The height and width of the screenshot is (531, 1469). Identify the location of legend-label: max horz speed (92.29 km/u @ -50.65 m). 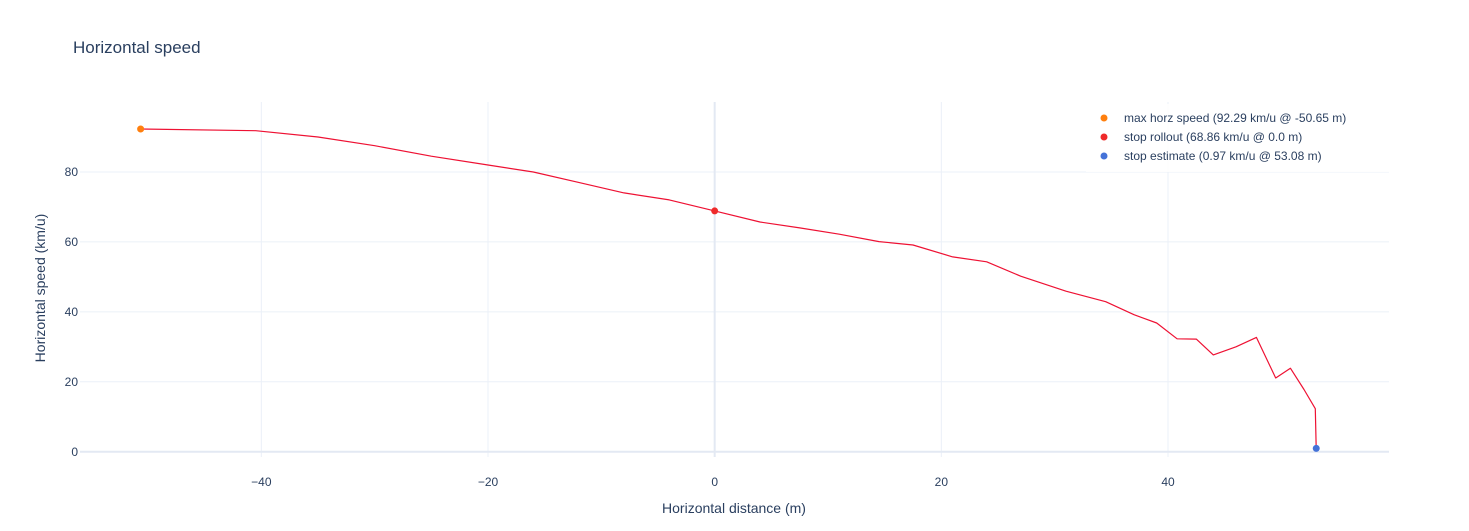
(1235, 118).